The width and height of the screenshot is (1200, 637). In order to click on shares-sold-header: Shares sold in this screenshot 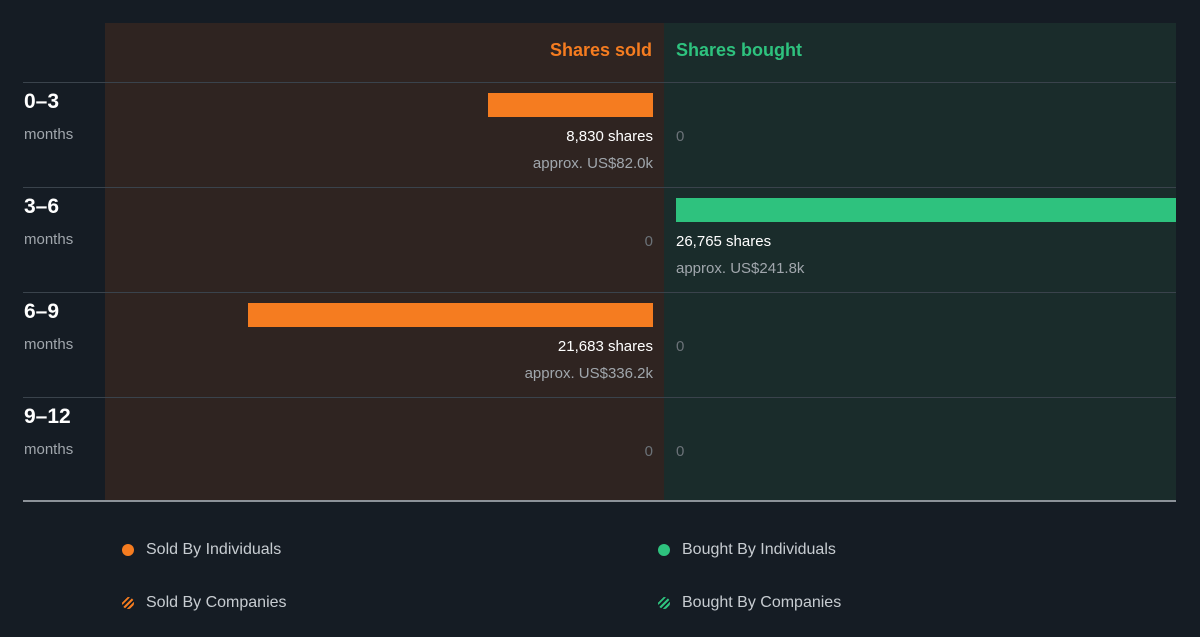, I will do `click(600, 50)`.